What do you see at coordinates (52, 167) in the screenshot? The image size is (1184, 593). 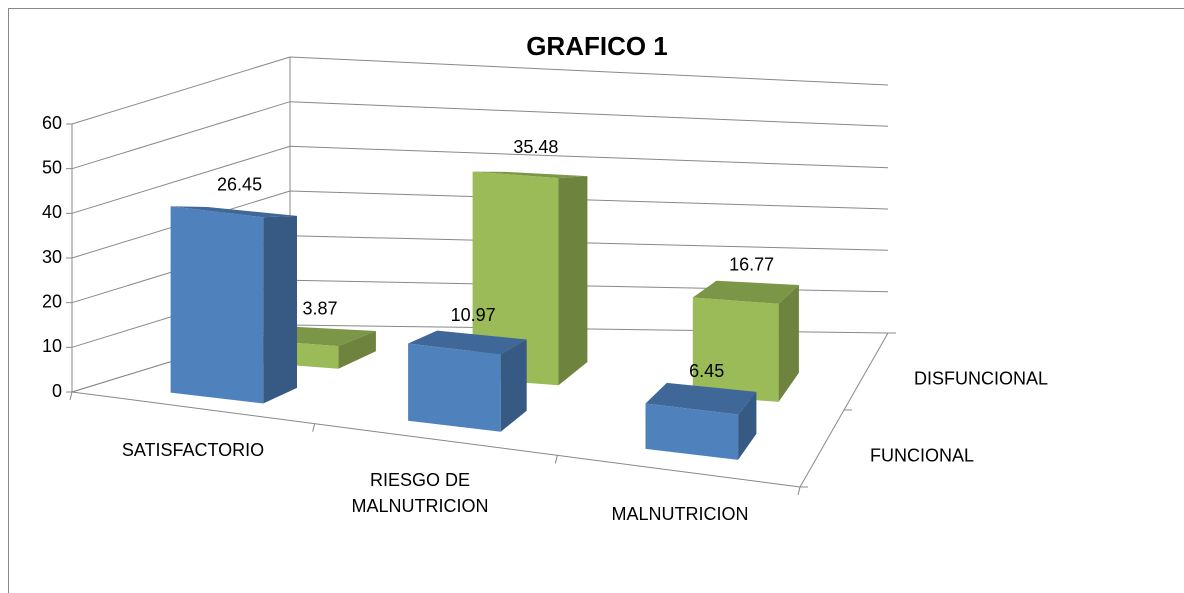 I see `y-tick-label: 50` at bounding box center [52, 167].